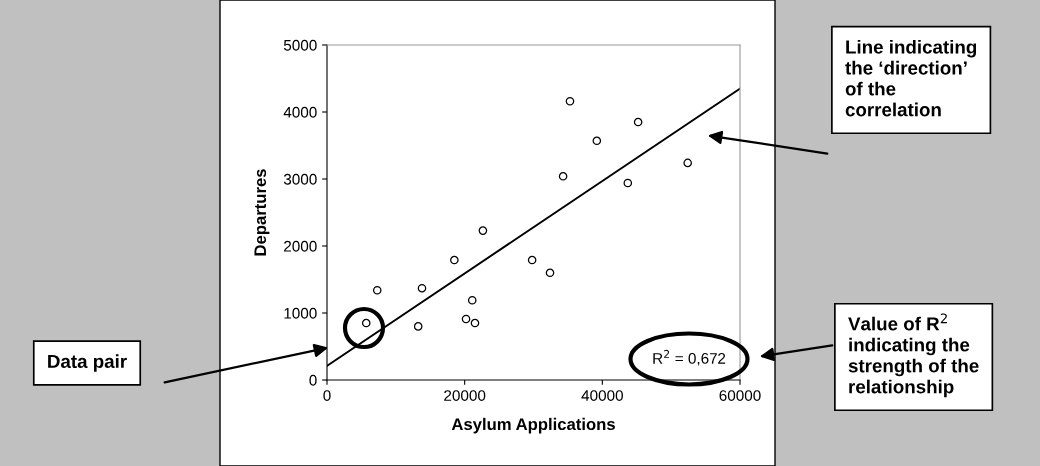 The width and height of the screenshot is (1040, 466). I want to click on y-tick-label: 0, so click(313, 380).